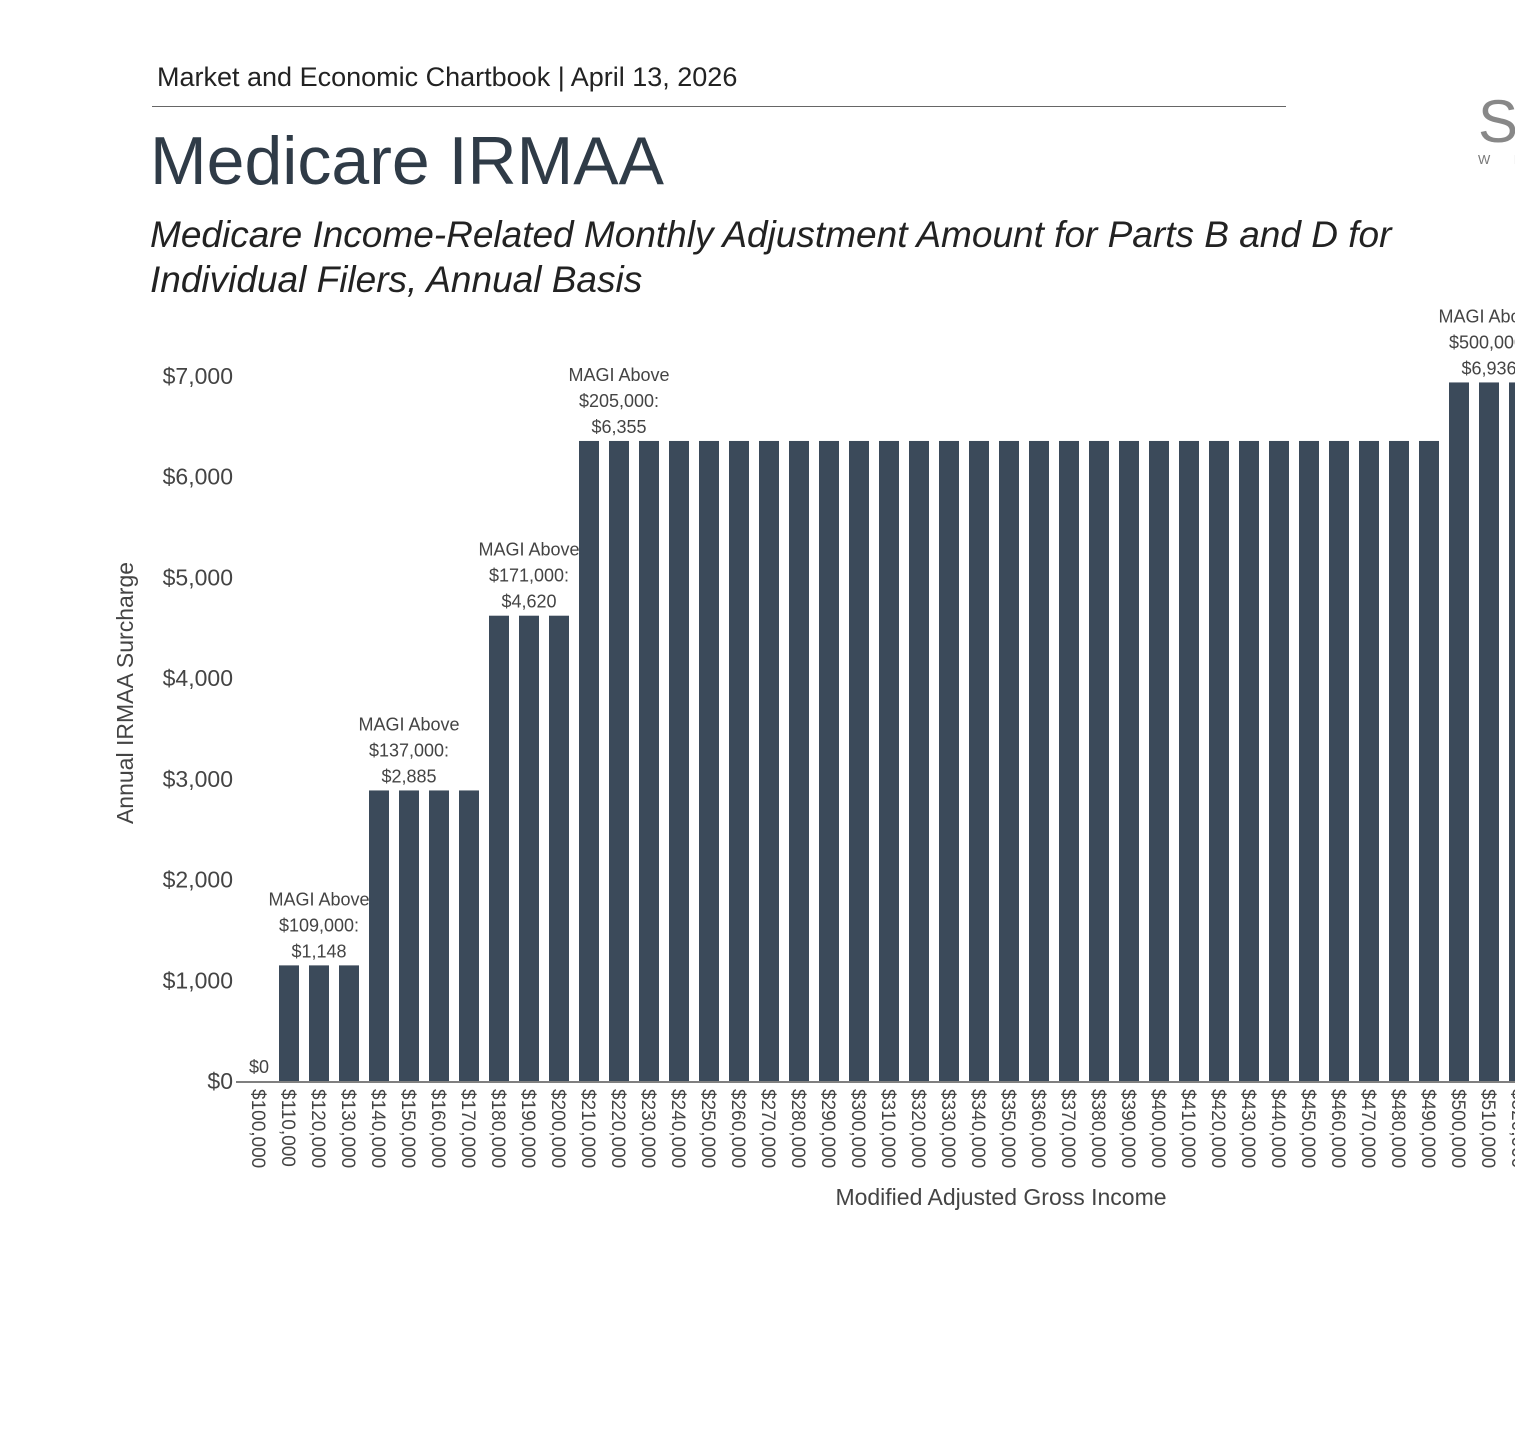 The width and height of the screenshot is (1515, 1440). Describe the element at coordinates (1067, 1128) in the screenshot. I see `x-tick-label: $370,000` at that location.